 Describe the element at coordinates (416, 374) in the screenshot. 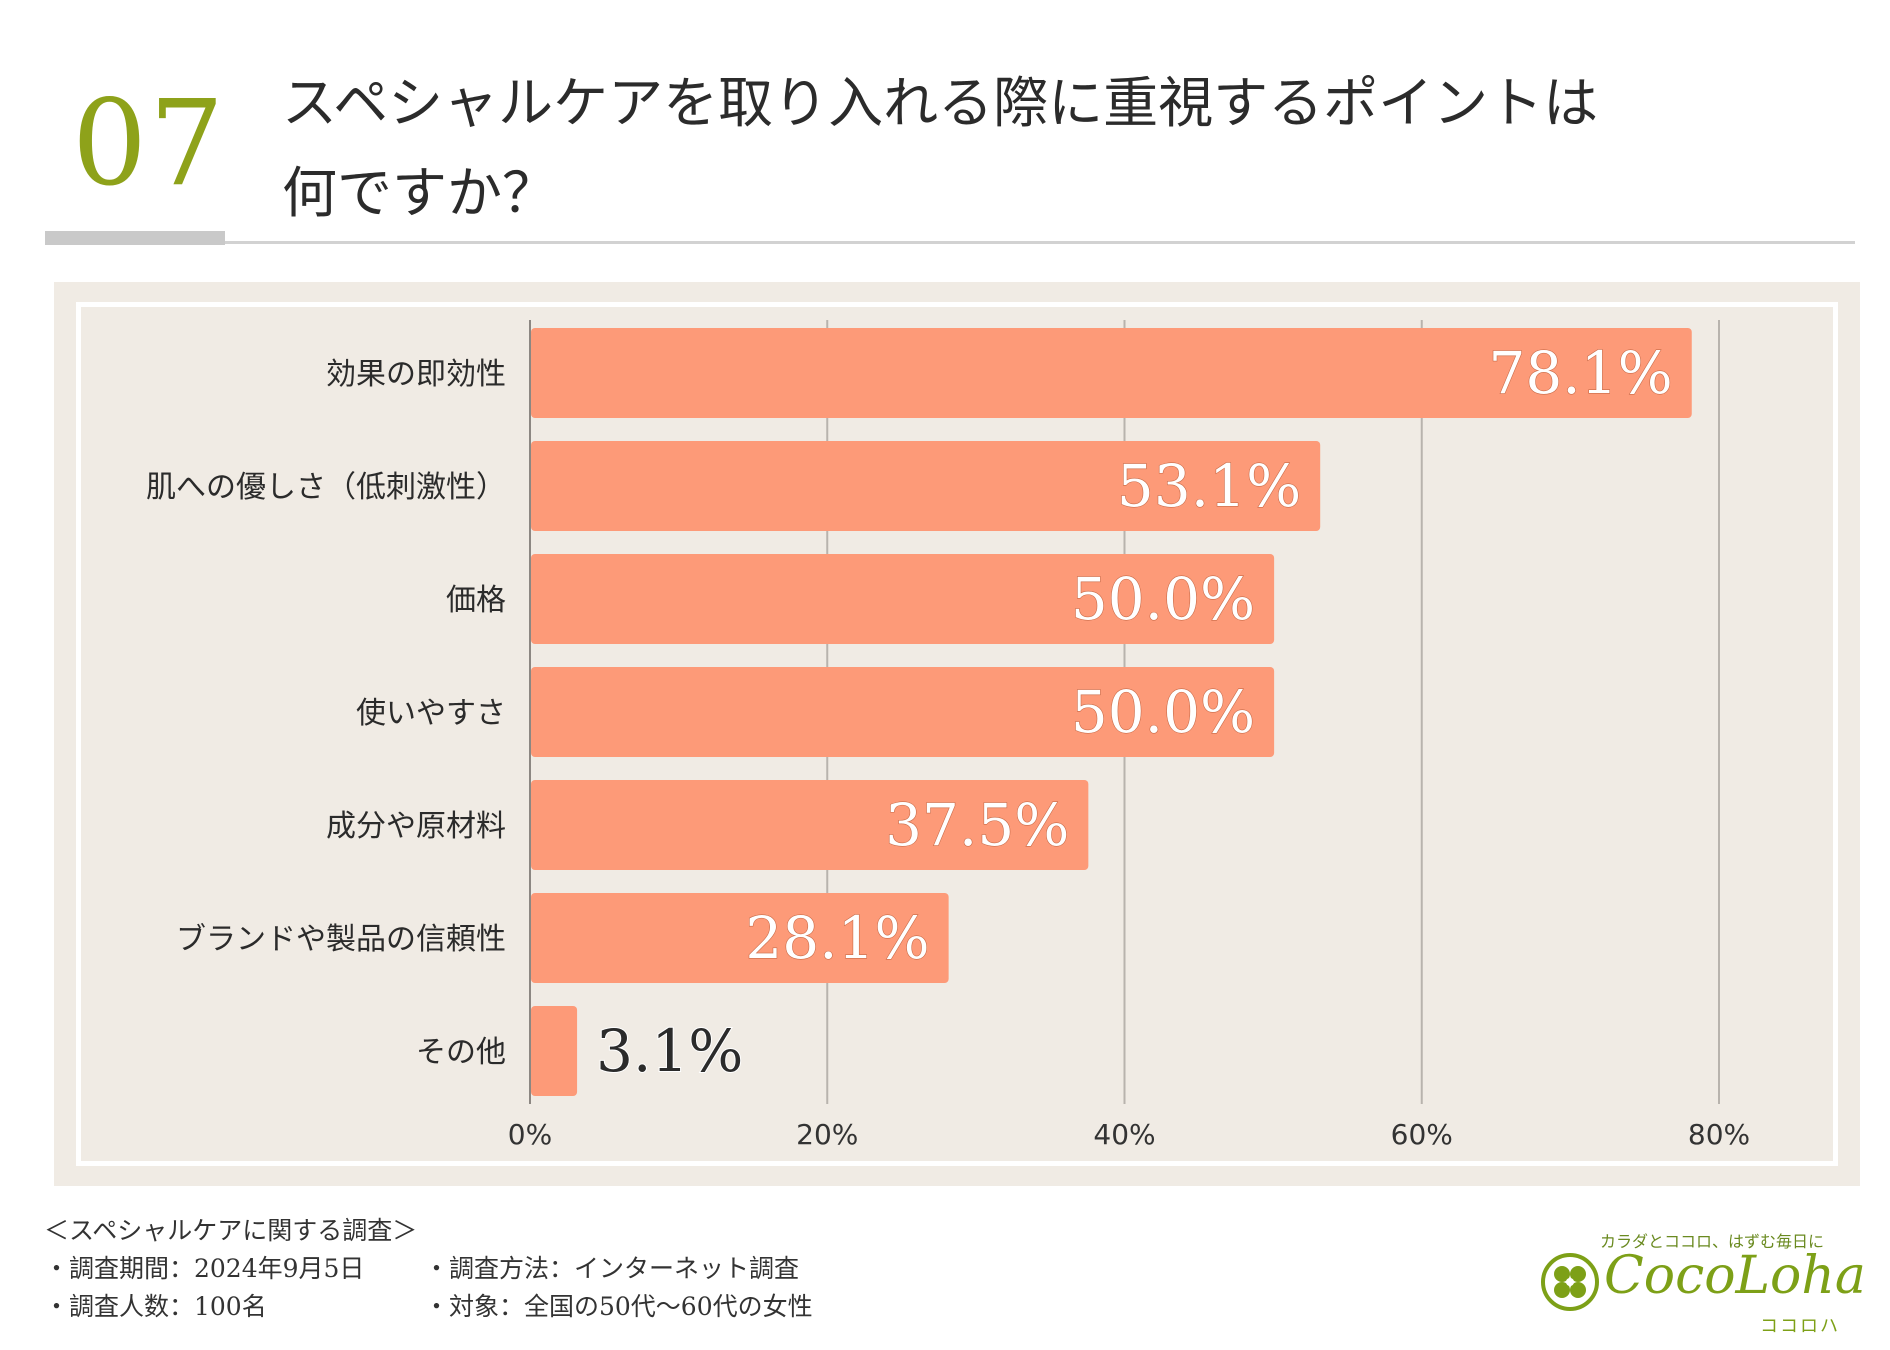

I see `category-label: 効果の即効性` at that location.